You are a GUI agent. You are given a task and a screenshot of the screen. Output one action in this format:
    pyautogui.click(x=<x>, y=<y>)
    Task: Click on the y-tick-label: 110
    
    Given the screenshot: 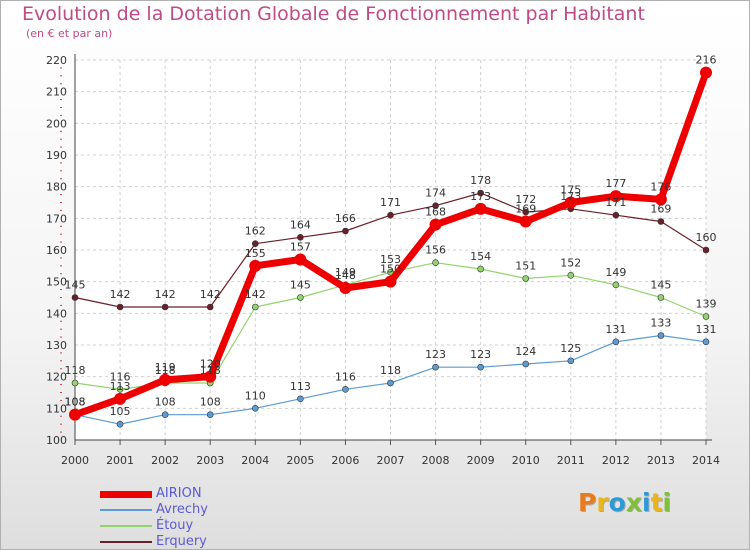 What is the action you would take?
    pyautogui.click(x=56, y=408)
    